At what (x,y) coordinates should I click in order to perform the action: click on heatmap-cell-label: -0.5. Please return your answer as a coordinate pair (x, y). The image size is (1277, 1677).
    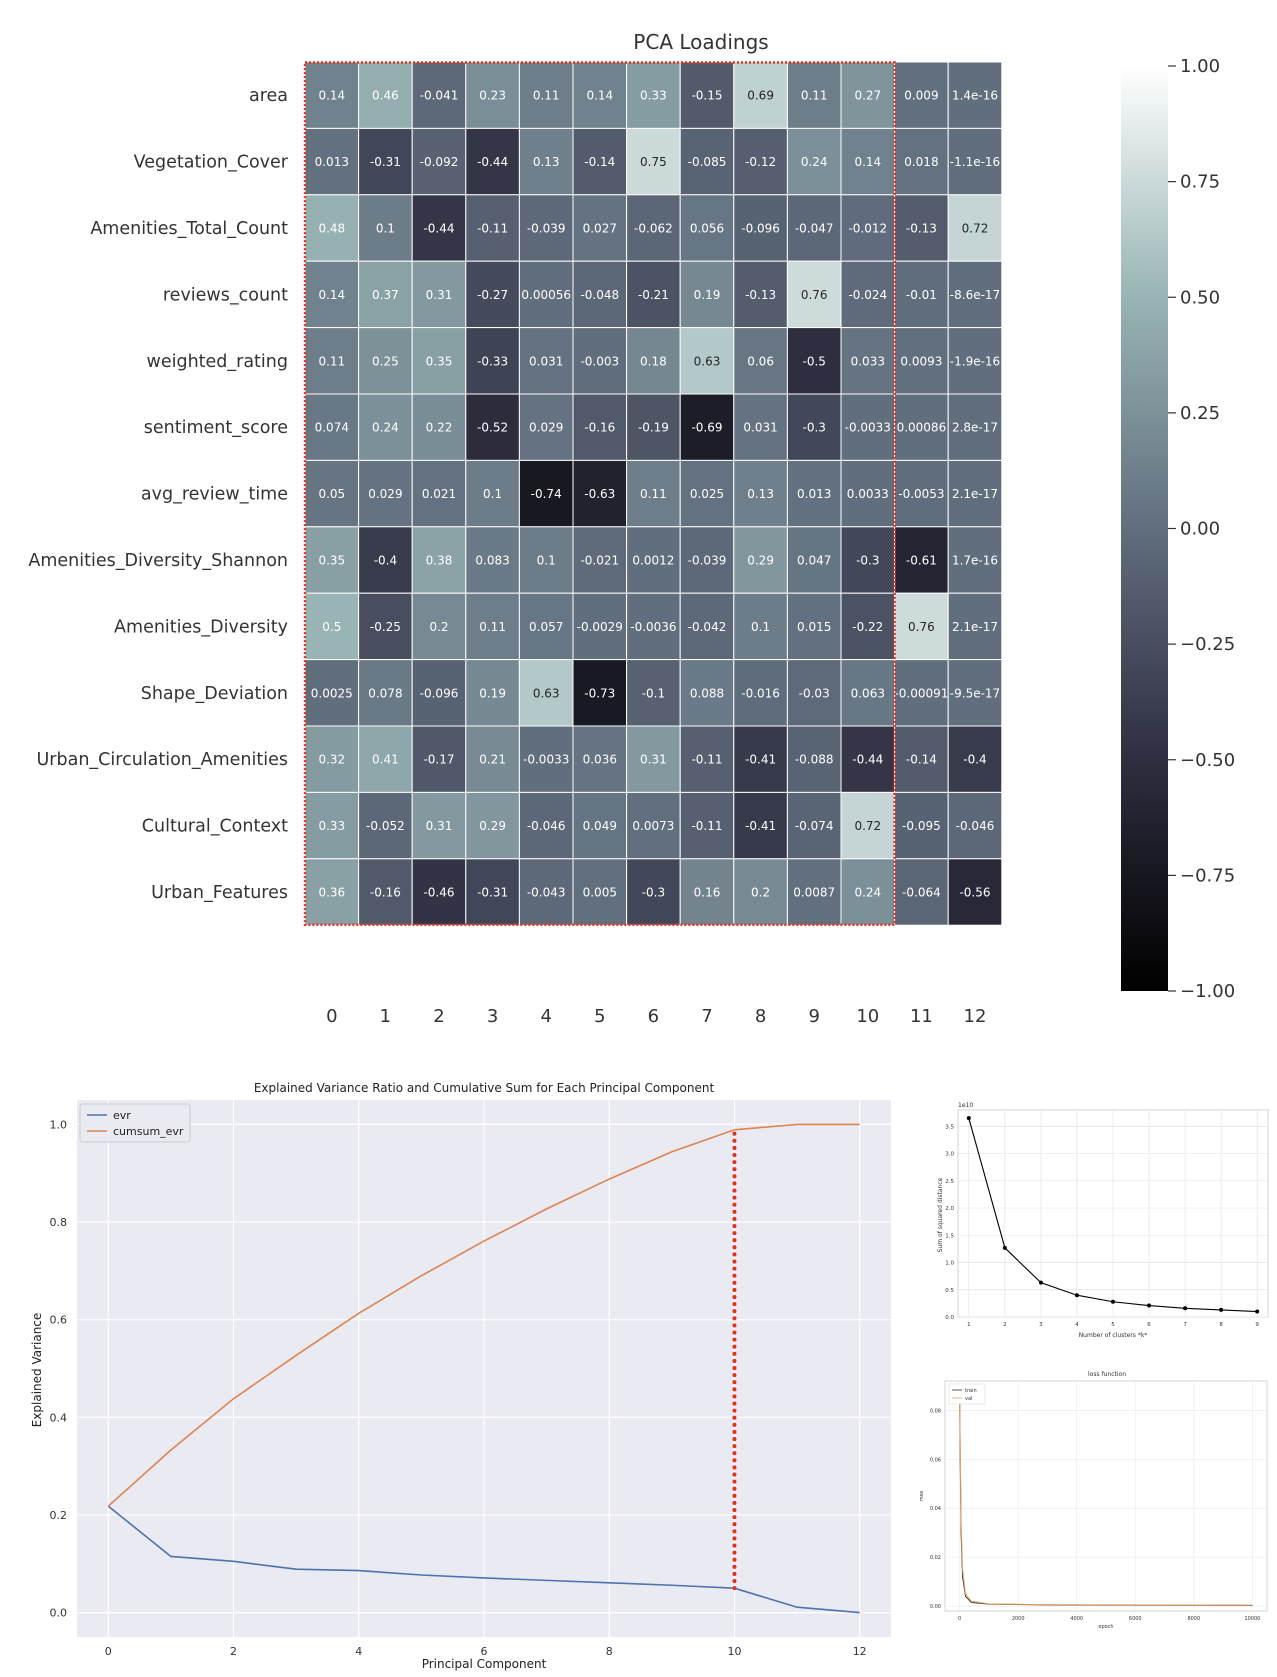
    Looking at the image, I should click on (813, 361).